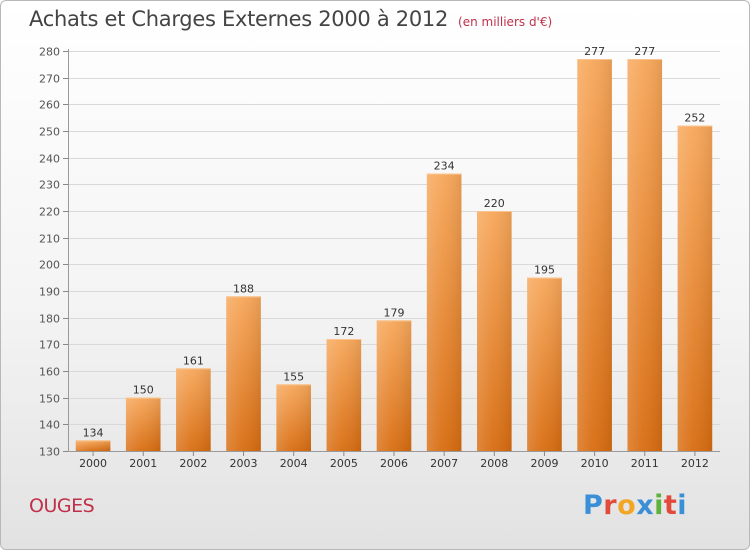 This screenshot has width=750, height=550. I want to click on y-tick-label: 260, so click(49, 105).